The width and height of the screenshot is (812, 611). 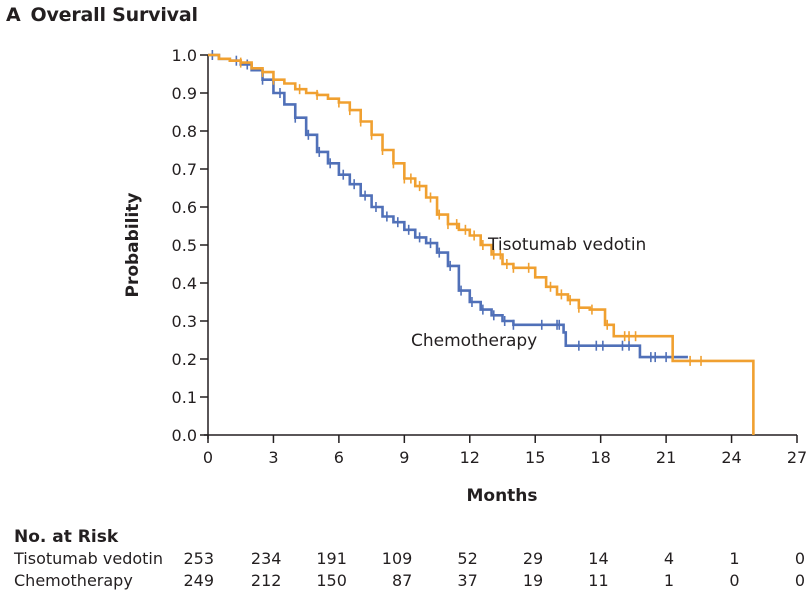 What do you see at coordinates (397, 558) in the screenshot?
I see `risk-count: 109` at bounding box center [397, 558].